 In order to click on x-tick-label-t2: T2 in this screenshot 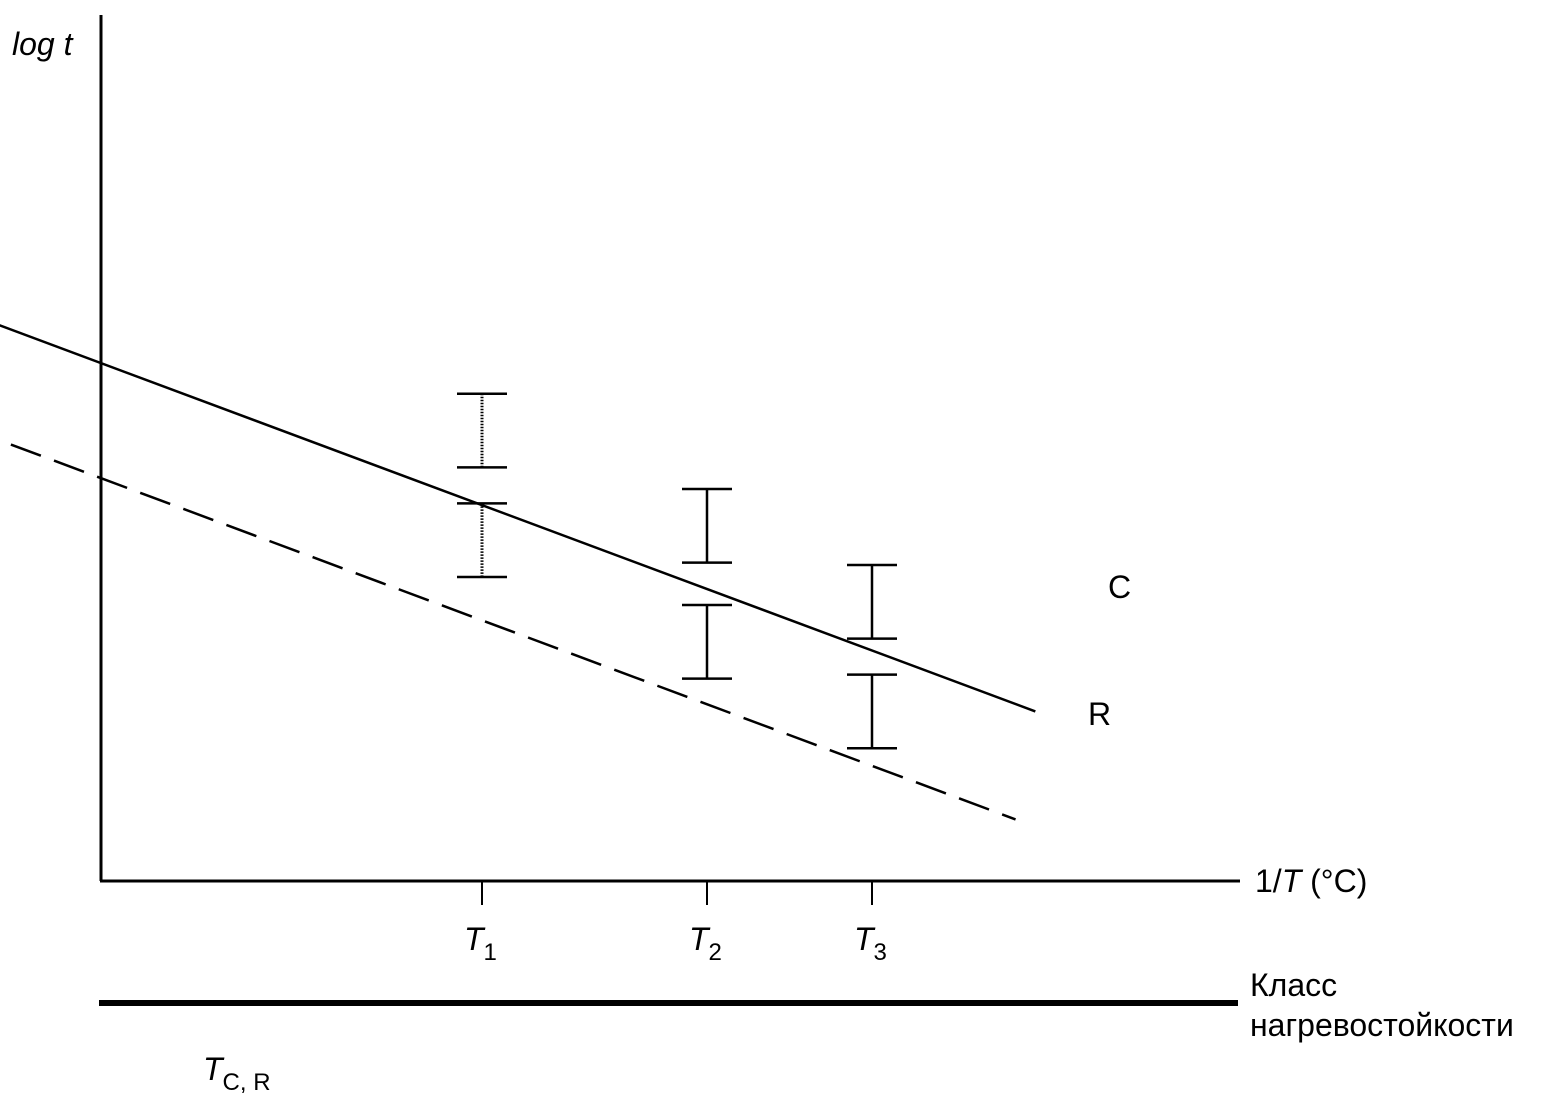, I will do `click(705, 943)`.